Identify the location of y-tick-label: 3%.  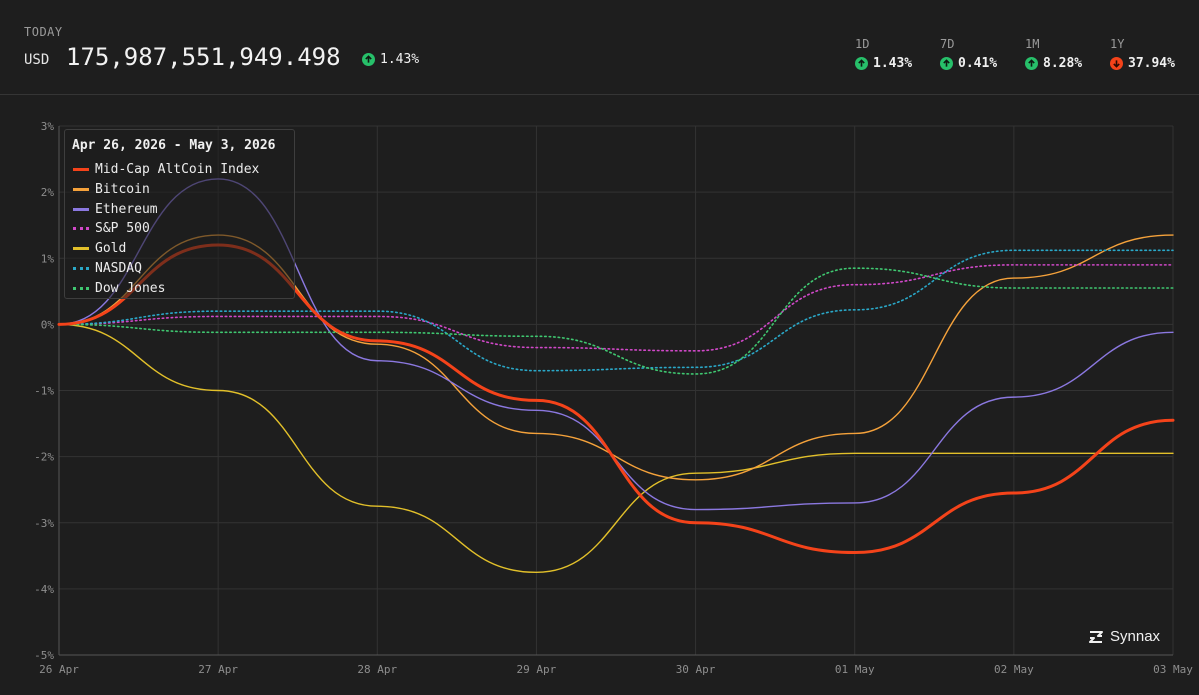
(48, 126).